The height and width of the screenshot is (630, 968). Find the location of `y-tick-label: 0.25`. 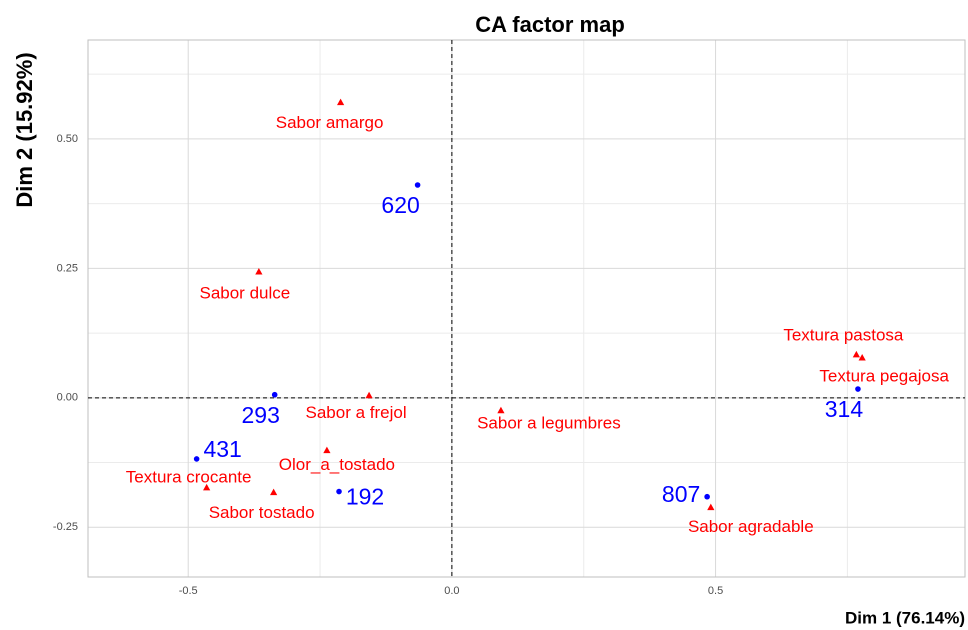

y-tick-label: 0.25 is located at coordinates (67, 268).